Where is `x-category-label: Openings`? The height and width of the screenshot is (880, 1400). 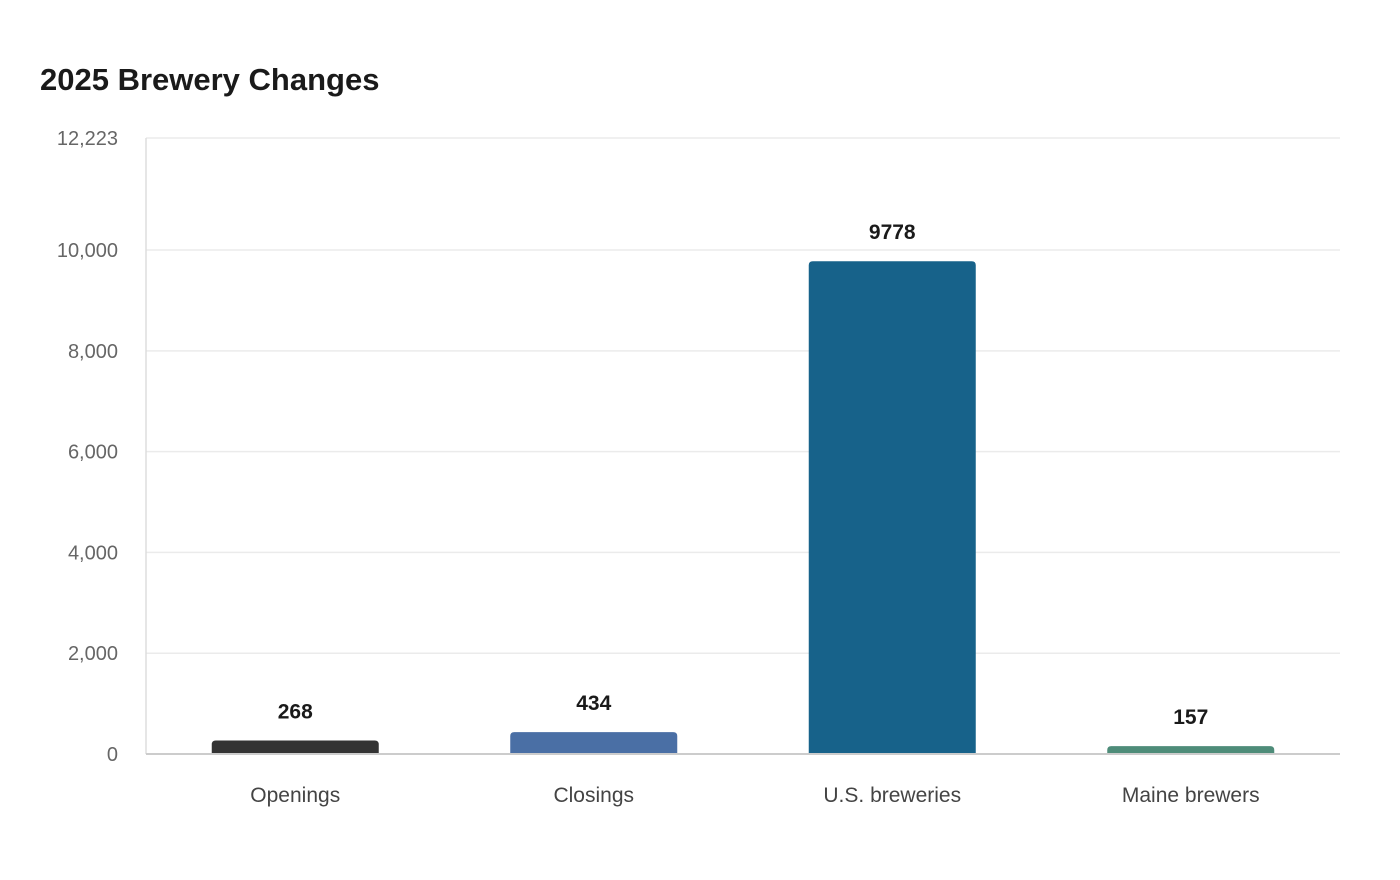 x-category-label: Openings is located at coordinates (295, 795).